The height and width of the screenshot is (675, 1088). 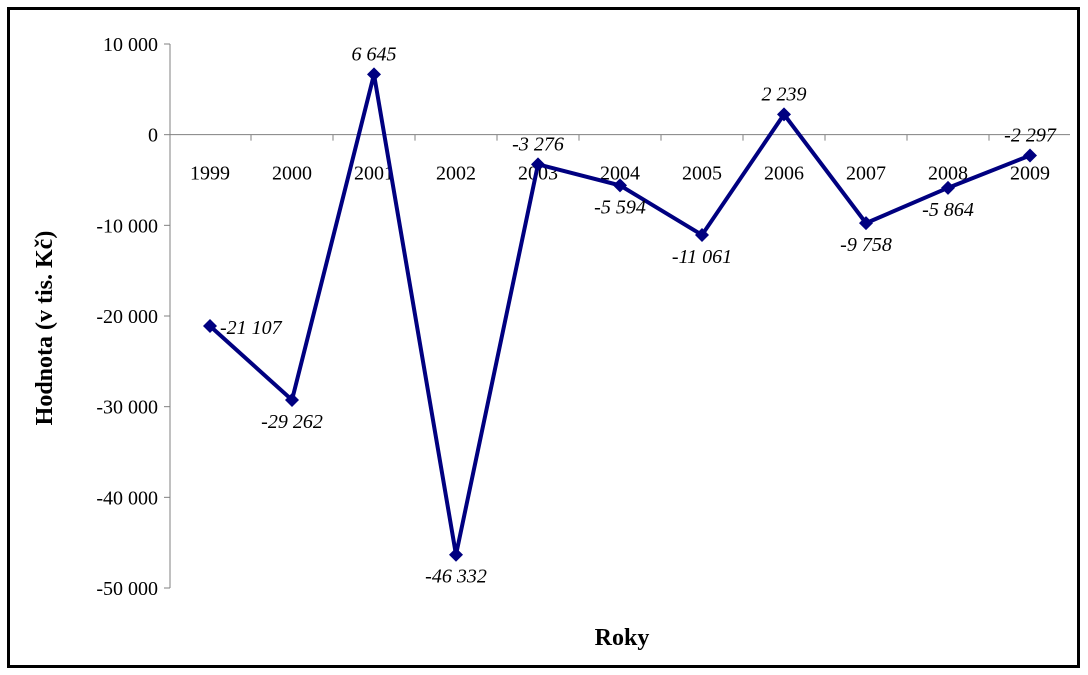 What do you see at coordinates (620, 174) in the screenshot?
I see `x-tick-label: 2004` at bounding box center [620, 174].